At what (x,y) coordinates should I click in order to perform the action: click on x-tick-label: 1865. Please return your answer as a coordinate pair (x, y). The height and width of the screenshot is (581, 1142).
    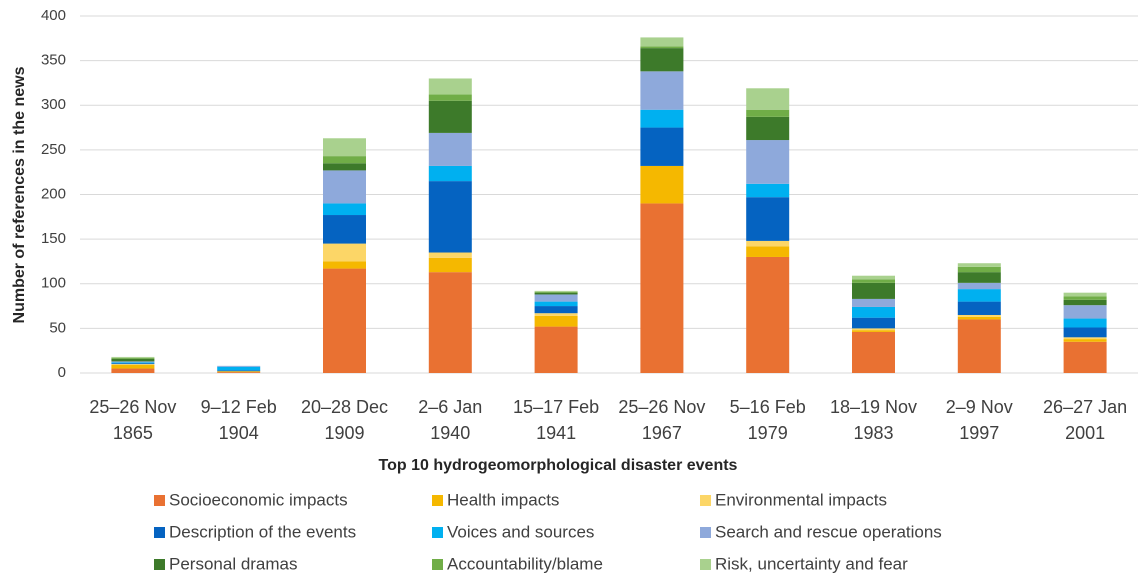
    Looking at the image, I should click on (133, 433).